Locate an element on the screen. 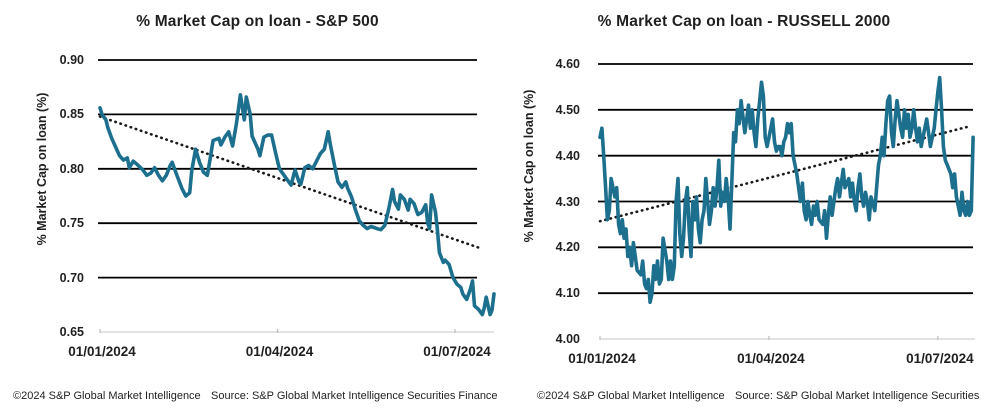 The width and height of the screenshot is (1000, 414). russell2000-y-tick-label: 4.30 is located at coordinates (567, 201).